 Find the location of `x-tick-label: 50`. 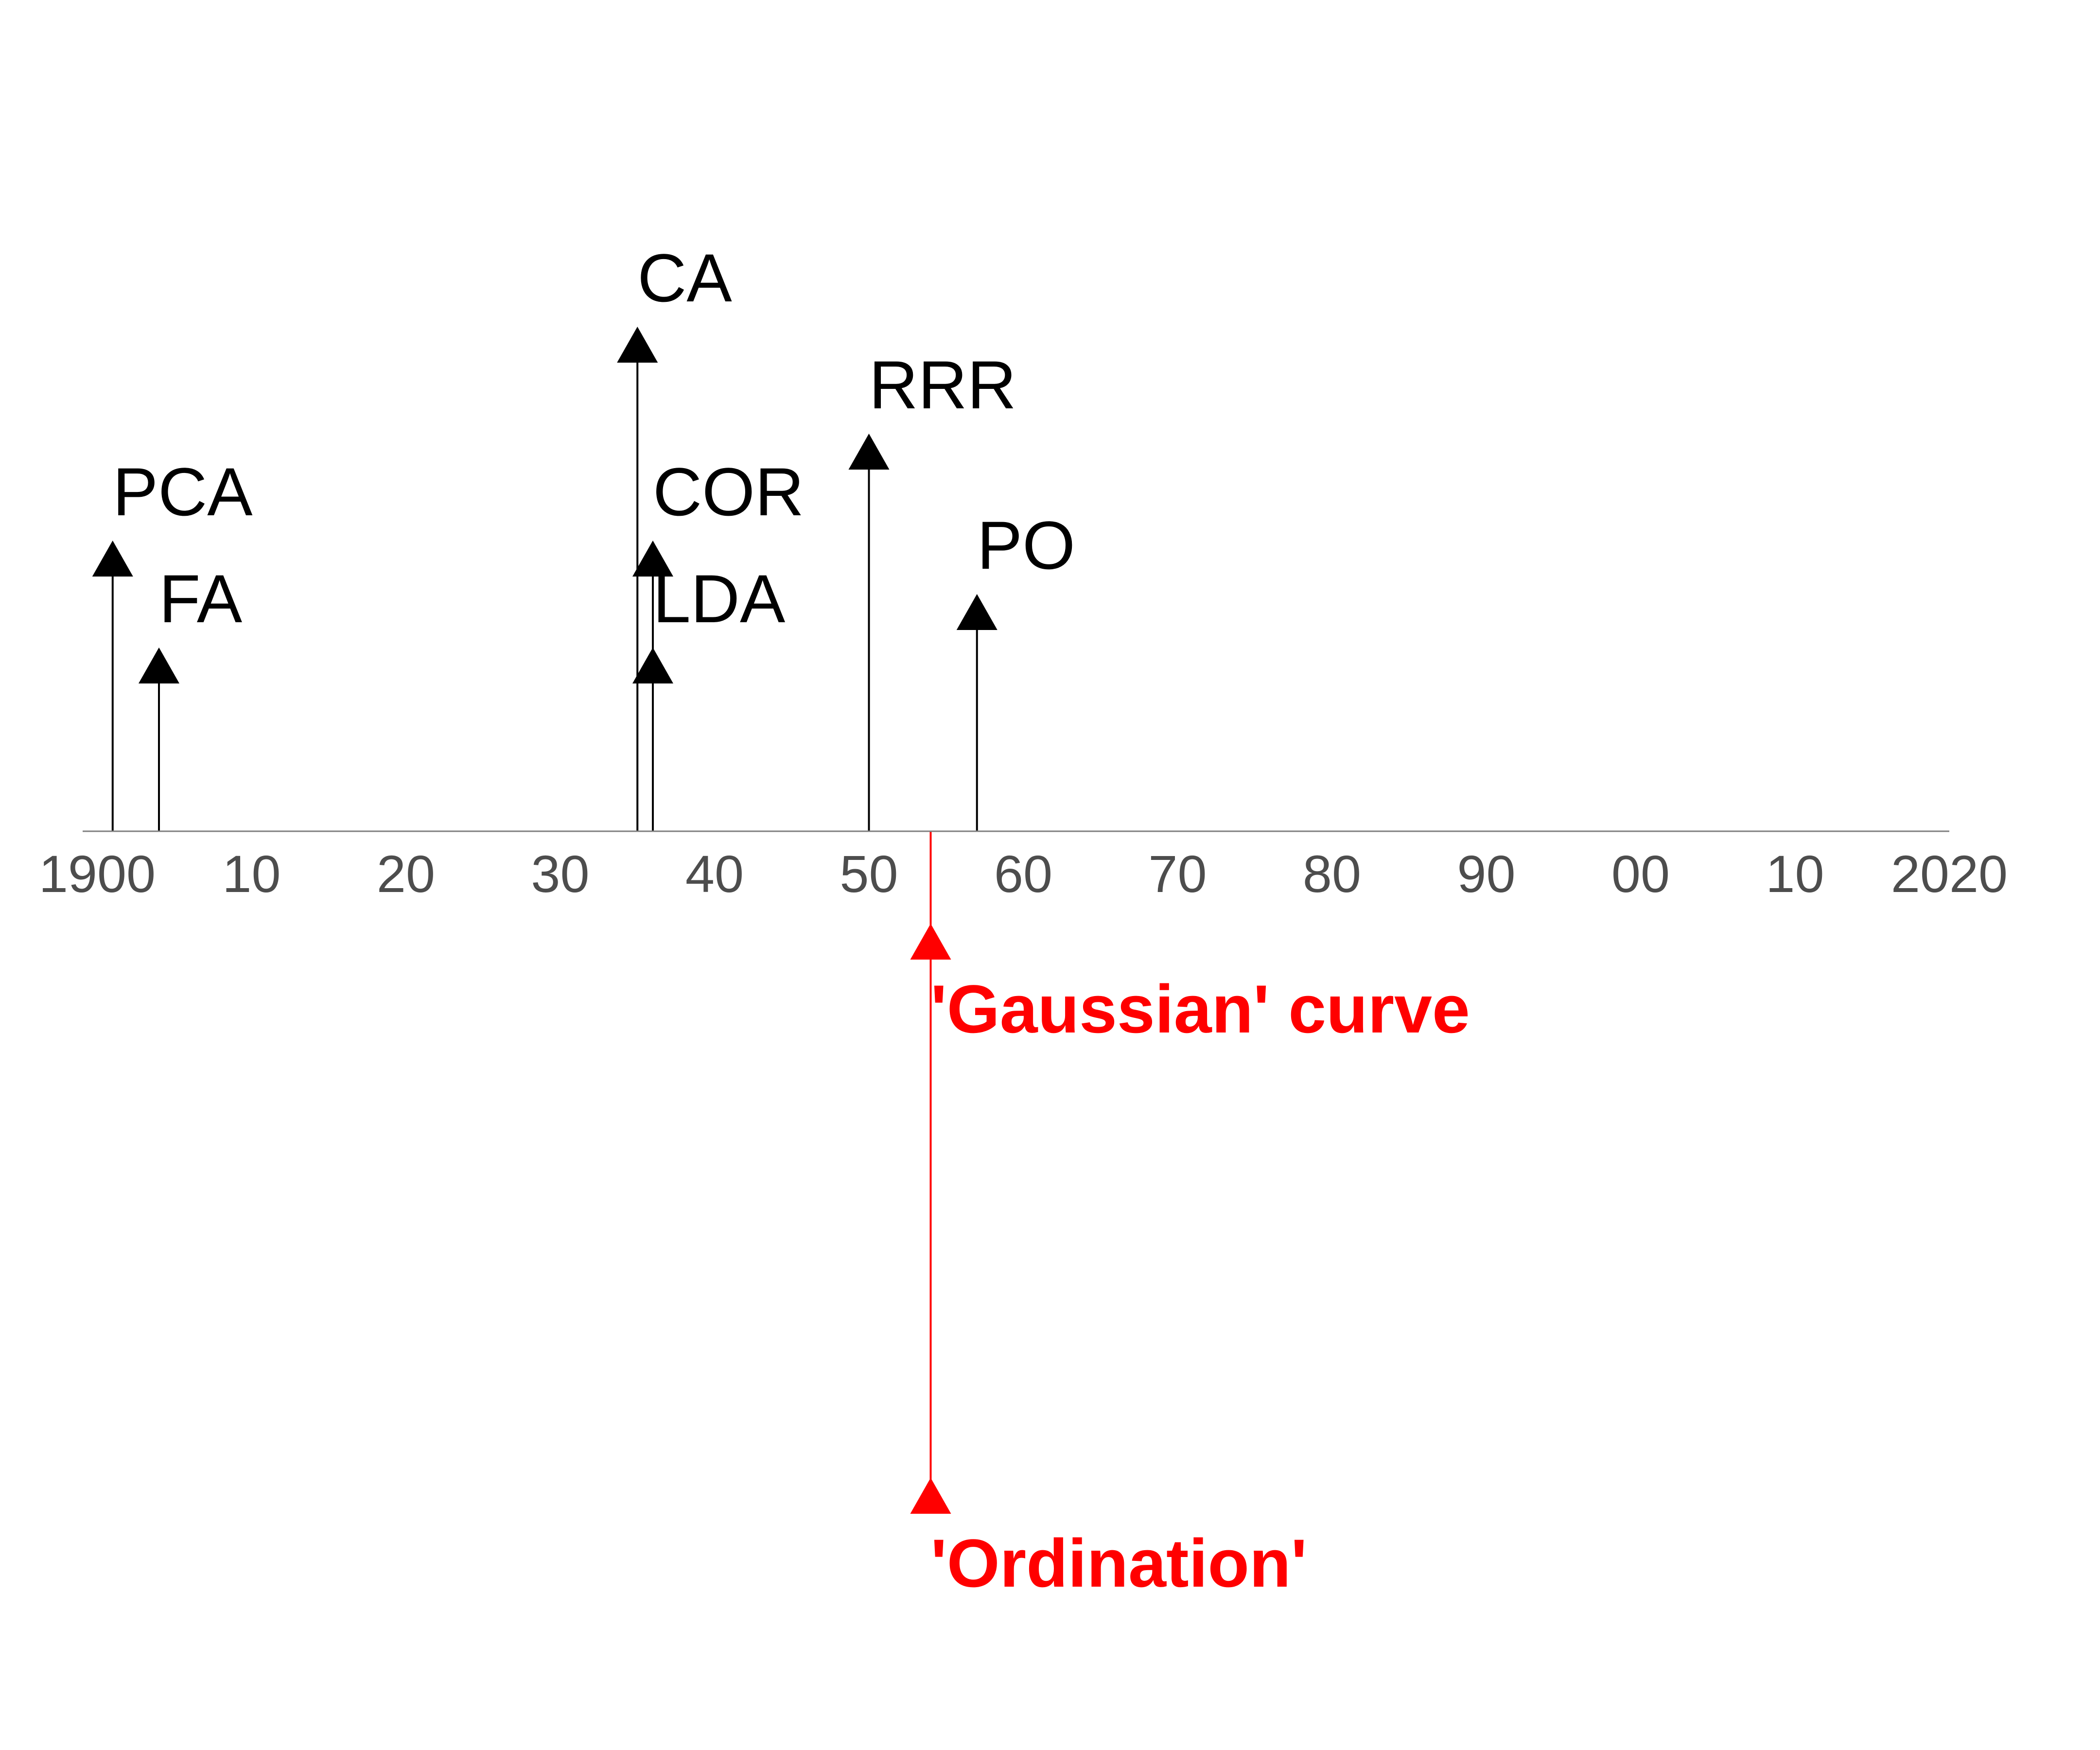

x-tick-label: 50 is located at coordinates (869, 873).